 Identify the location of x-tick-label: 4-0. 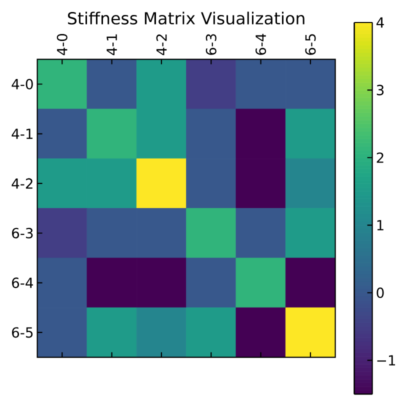
(62, 45).